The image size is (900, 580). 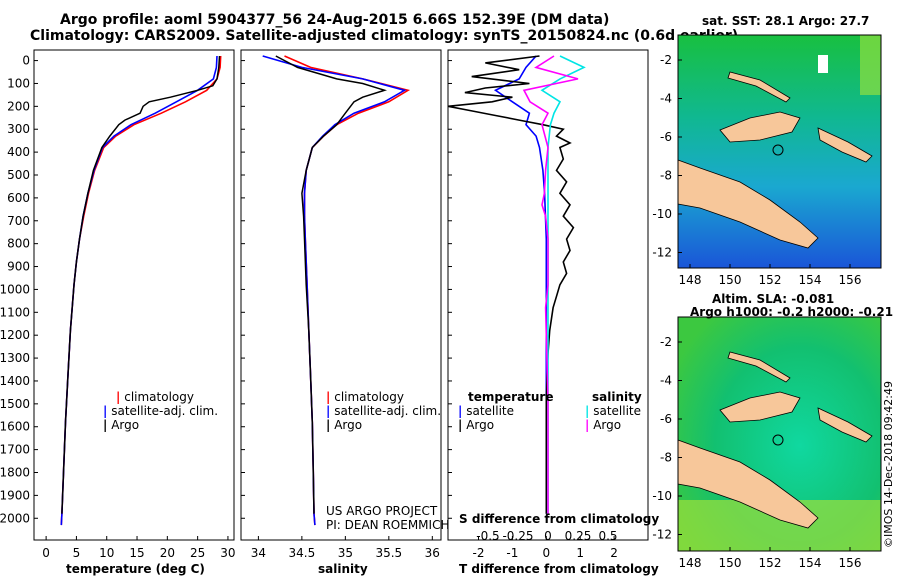 What do you see at coordinates (18, 106) in the screenshot?
I see `depth-tick-label: 200` at bounding box center [18, 106].